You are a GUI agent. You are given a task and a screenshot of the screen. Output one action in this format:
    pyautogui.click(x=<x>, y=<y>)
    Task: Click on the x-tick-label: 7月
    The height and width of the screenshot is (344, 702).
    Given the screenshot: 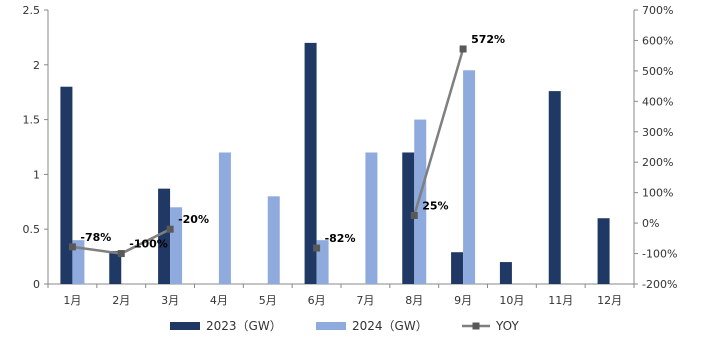 What is the action you would take?
    pyautogui.click(x=365, y=300)
    